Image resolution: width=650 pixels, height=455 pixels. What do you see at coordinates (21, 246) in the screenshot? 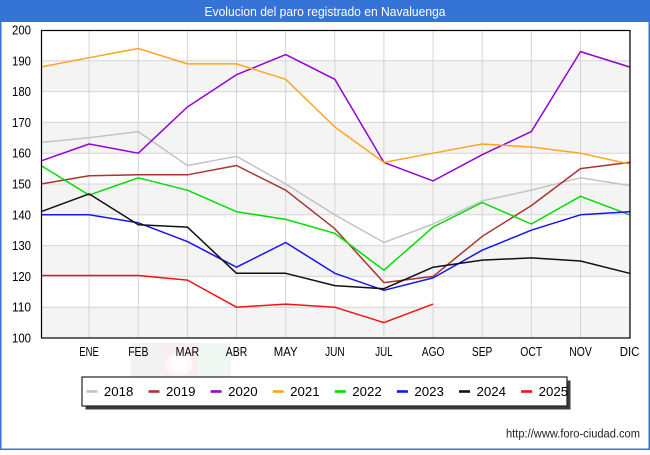
I see `svg-text: 130` at bounding box center [21, 246].